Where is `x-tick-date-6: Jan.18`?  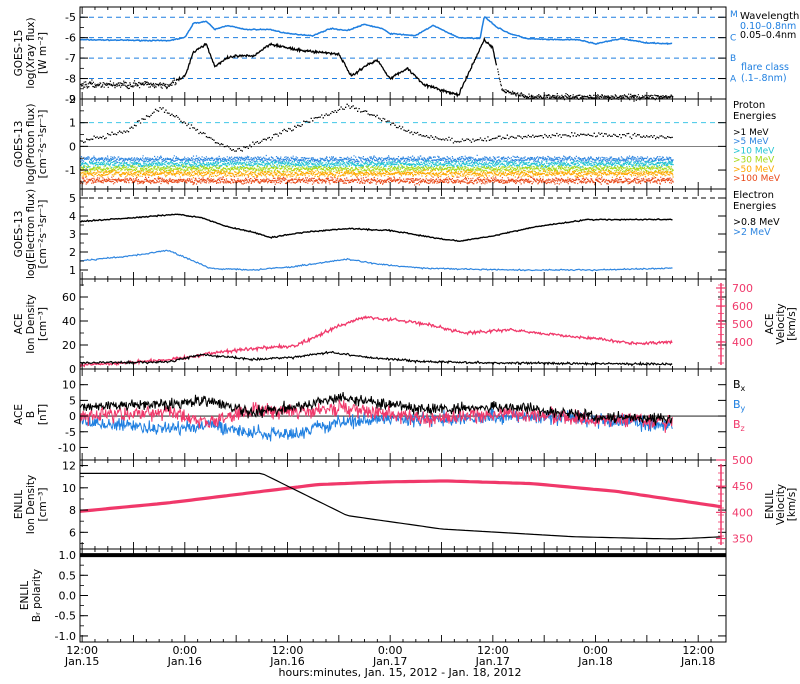 x-tick-date-6: Jan.18 is located at coordinates (697, 661).